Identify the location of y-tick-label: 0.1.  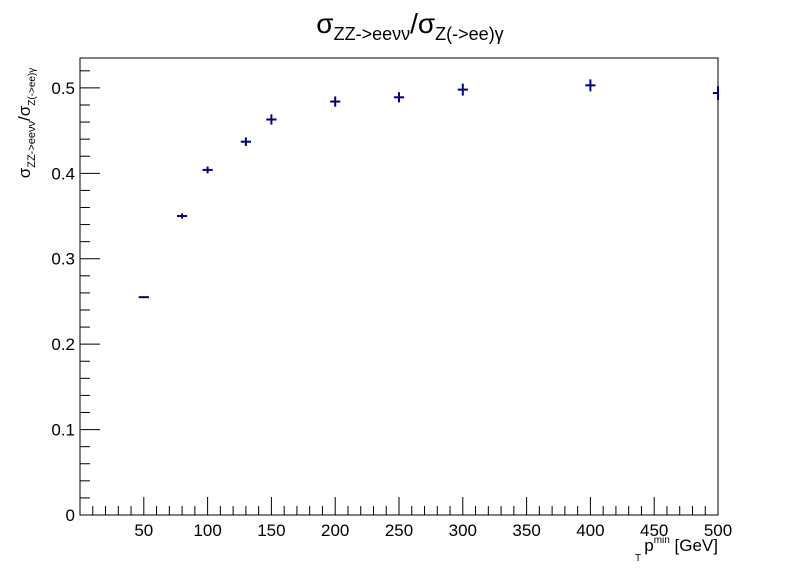
(63, 430).